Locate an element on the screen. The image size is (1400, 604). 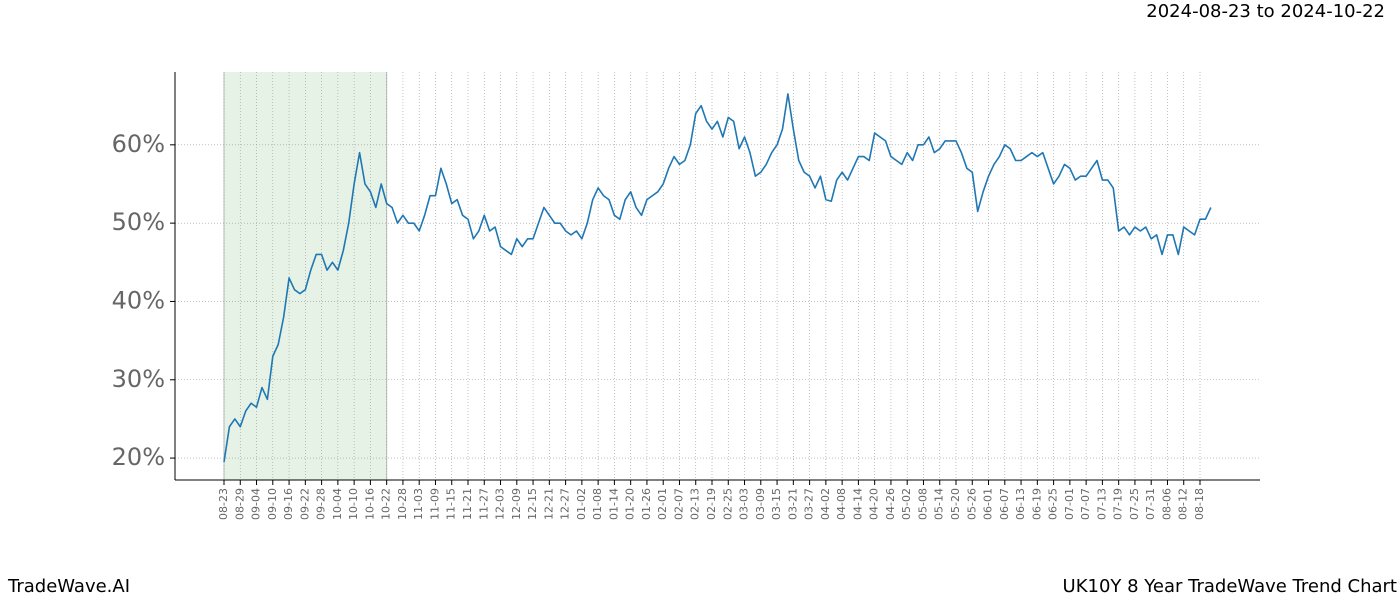
x-tick-label: 07-25 is located at coordinates (1134, 504).